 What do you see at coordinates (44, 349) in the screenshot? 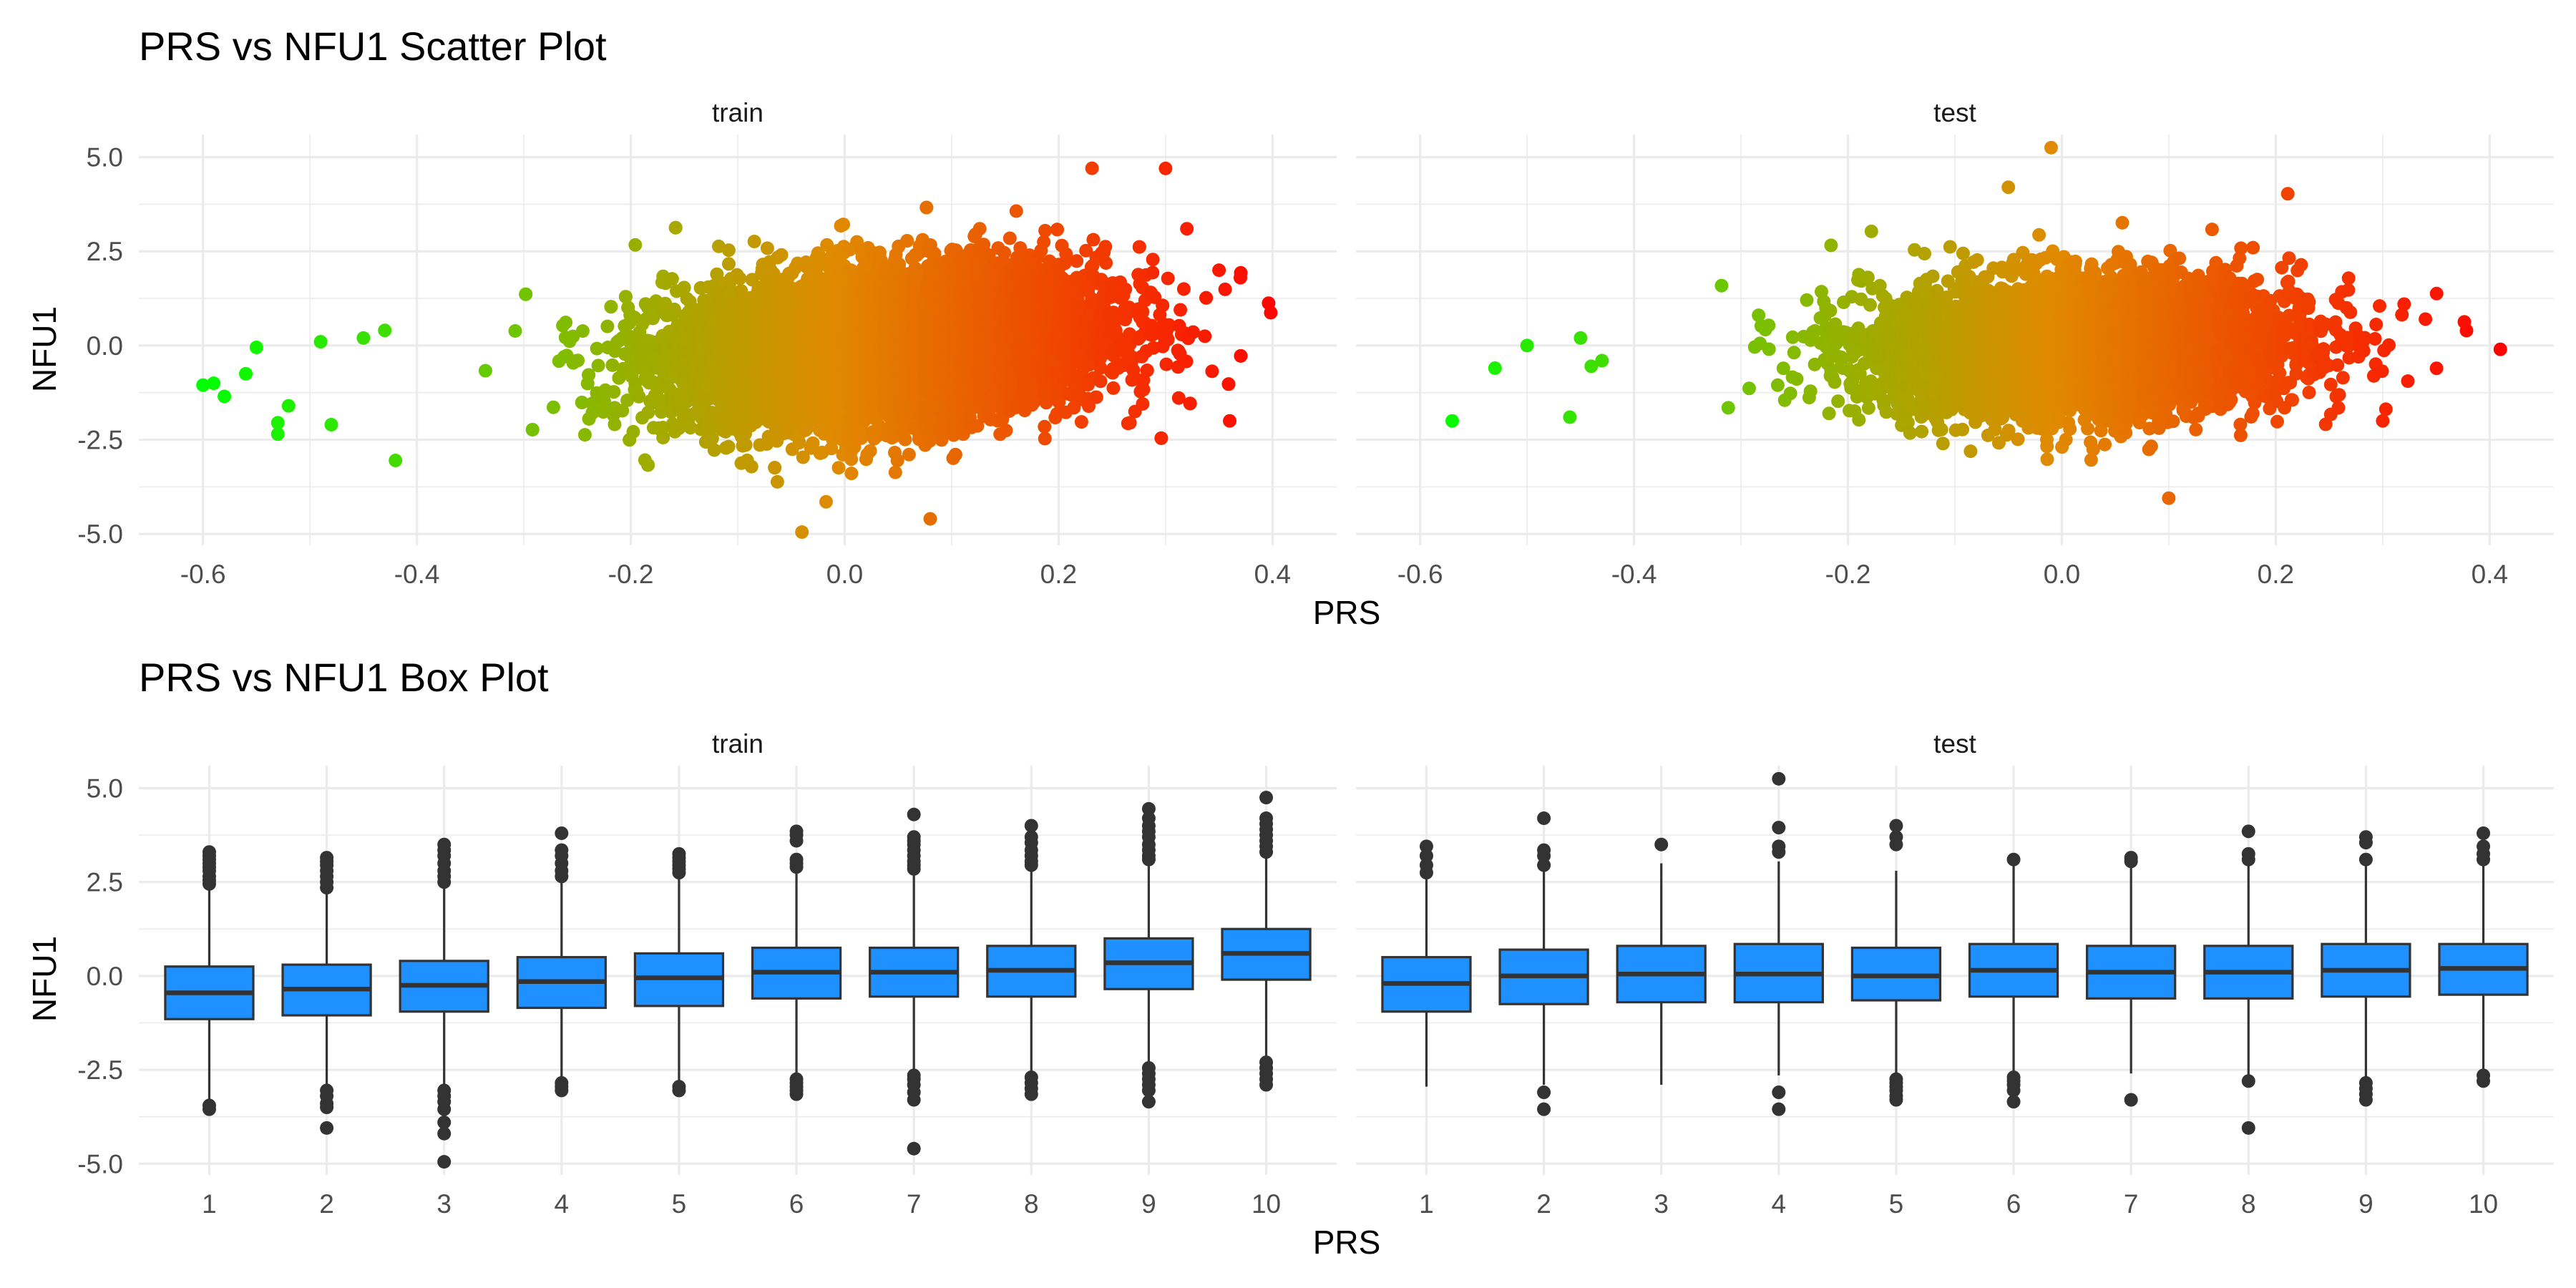
I see `scatter-y-axis-label: NFU1` at bounding box center [44, 349].